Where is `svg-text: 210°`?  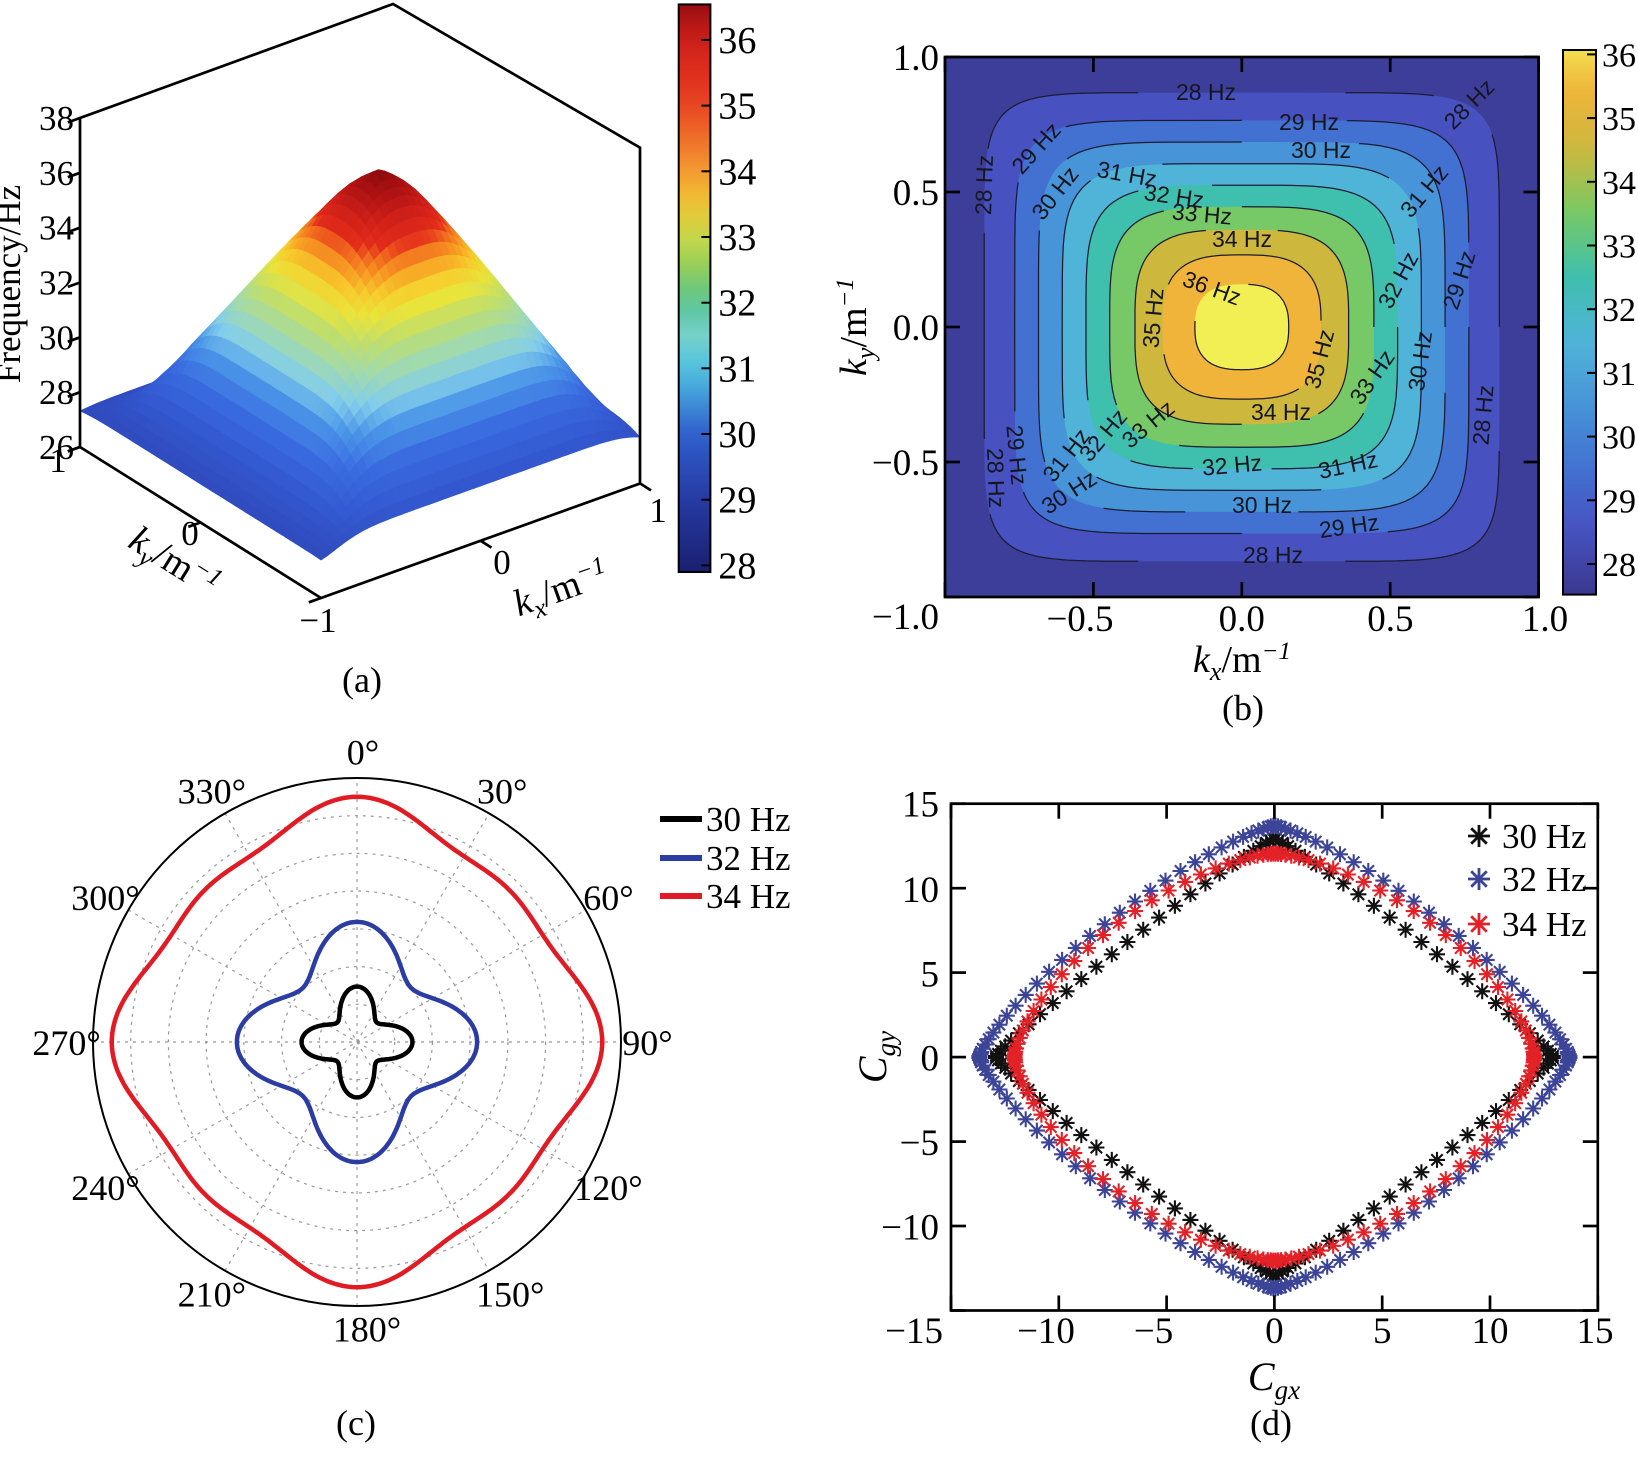
svg-text: 210° is located at coordinates (212, 1295).